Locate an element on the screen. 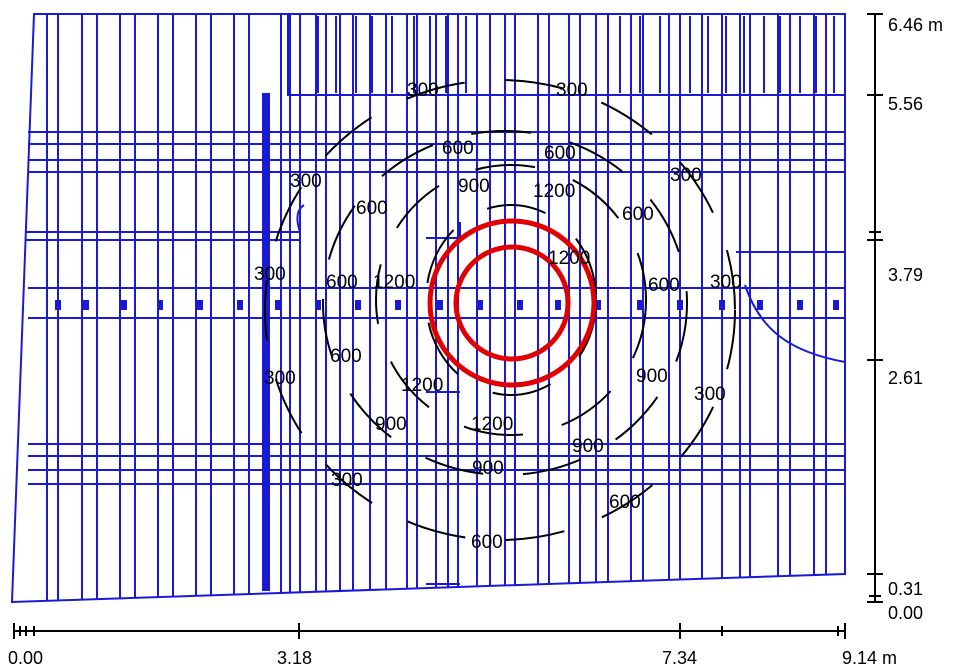 The height and width of the screenshot is (667, 963). dim-label-y: 0.31 is located at coordinates (905, 589).